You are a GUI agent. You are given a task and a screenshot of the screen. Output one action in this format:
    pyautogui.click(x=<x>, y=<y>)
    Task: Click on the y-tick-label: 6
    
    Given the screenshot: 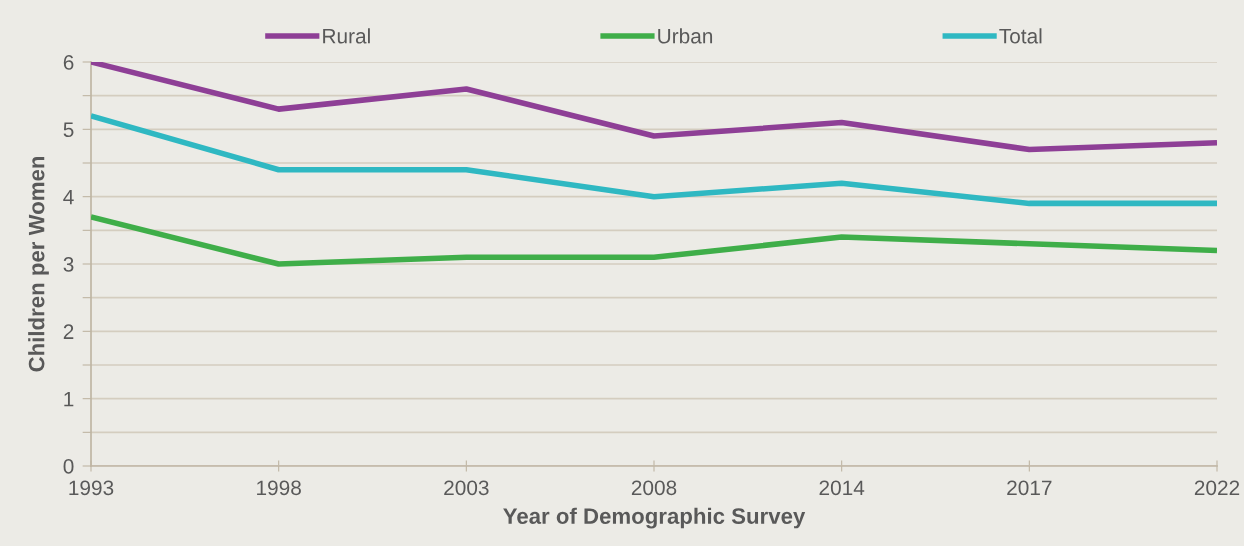 What is the action you would take?
    pyautogui.click(x=68, y=62)
    